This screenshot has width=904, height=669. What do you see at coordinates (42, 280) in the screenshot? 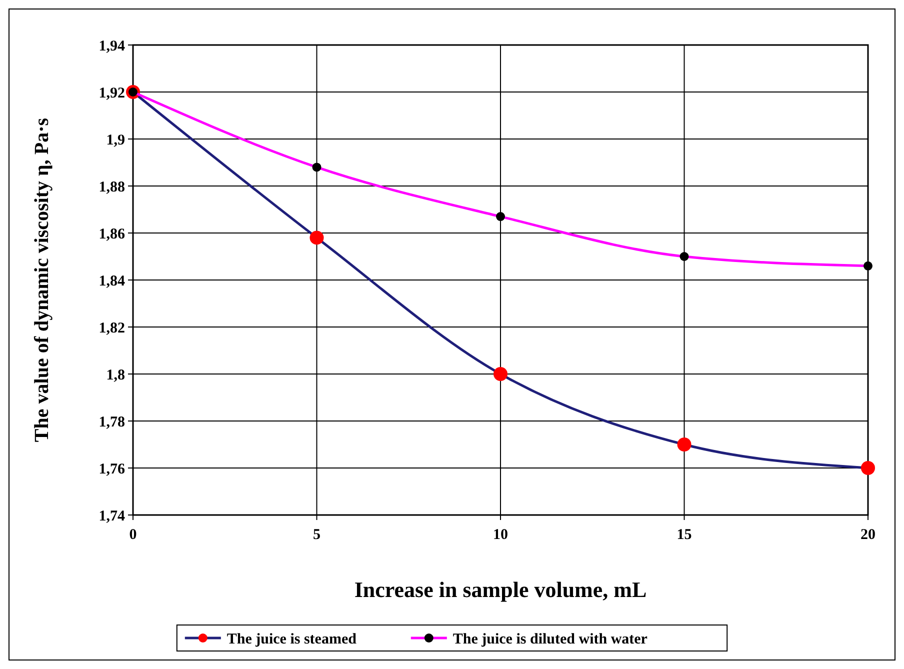
I see `y-axis-title: The value of dynamic viscosity η, Pa·s` at bounding box center [42, 280].